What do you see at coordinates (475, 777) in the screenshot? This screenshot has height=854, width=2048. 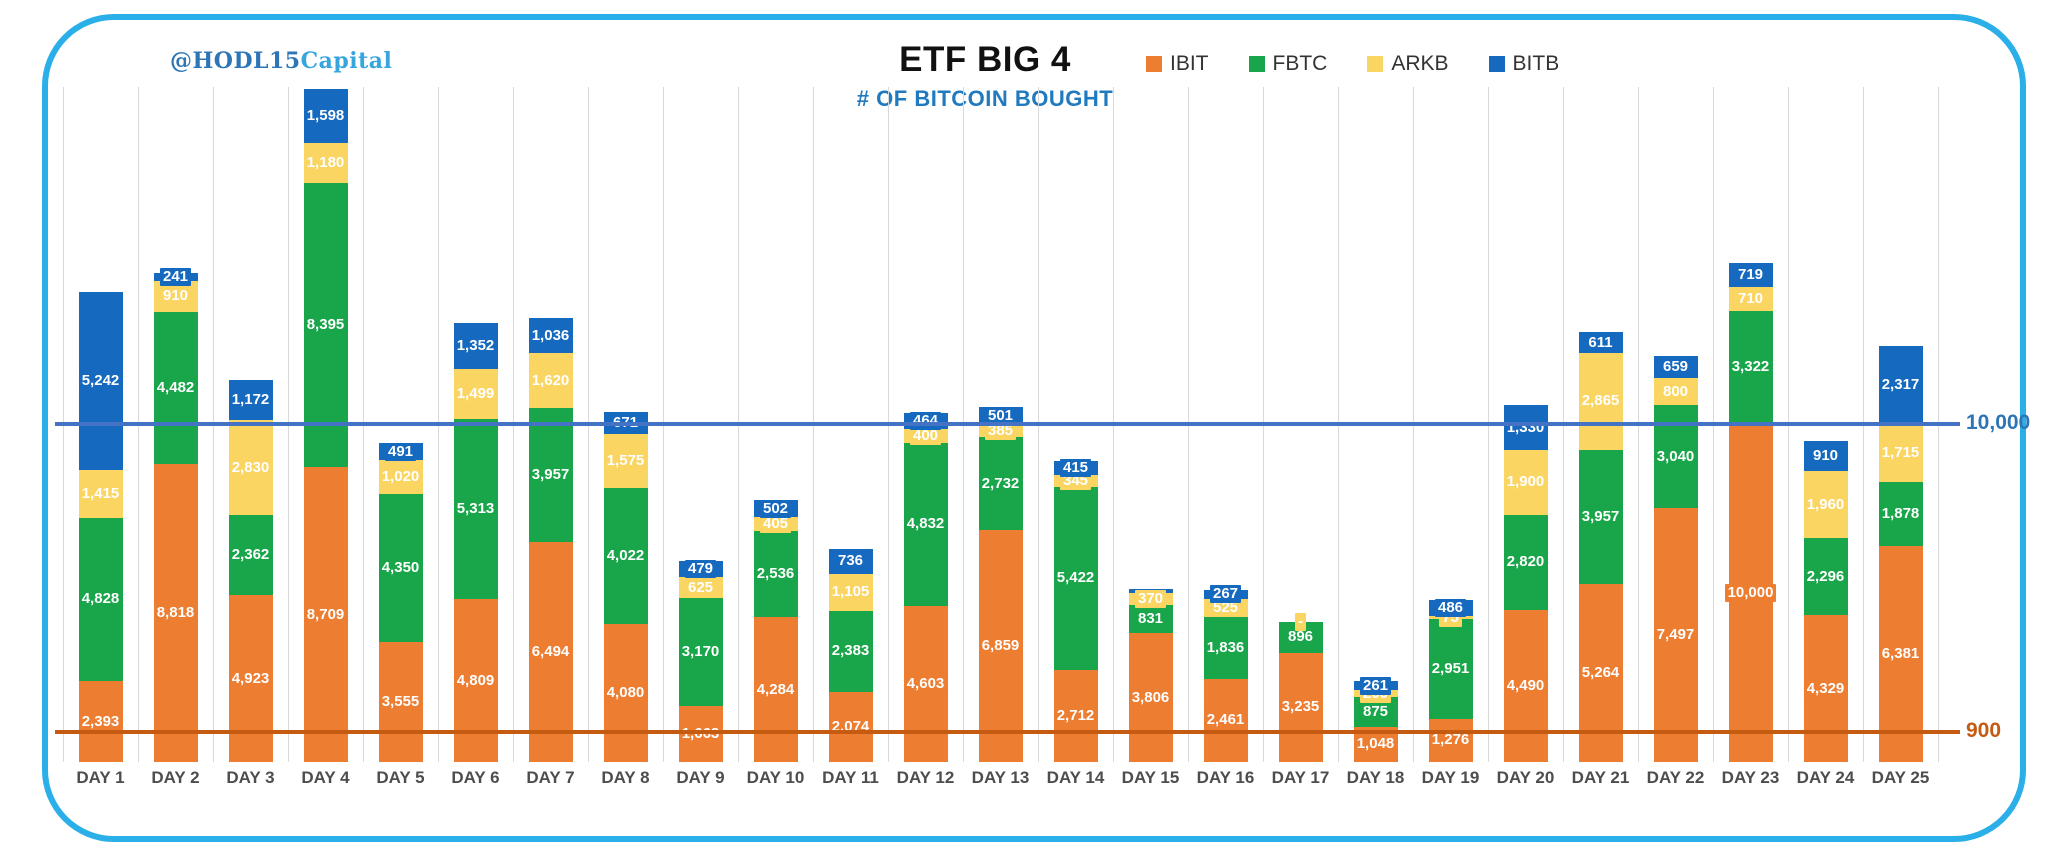 I see `x-axis-label-day-6: DAY 6` at bounding box center [475, 777].